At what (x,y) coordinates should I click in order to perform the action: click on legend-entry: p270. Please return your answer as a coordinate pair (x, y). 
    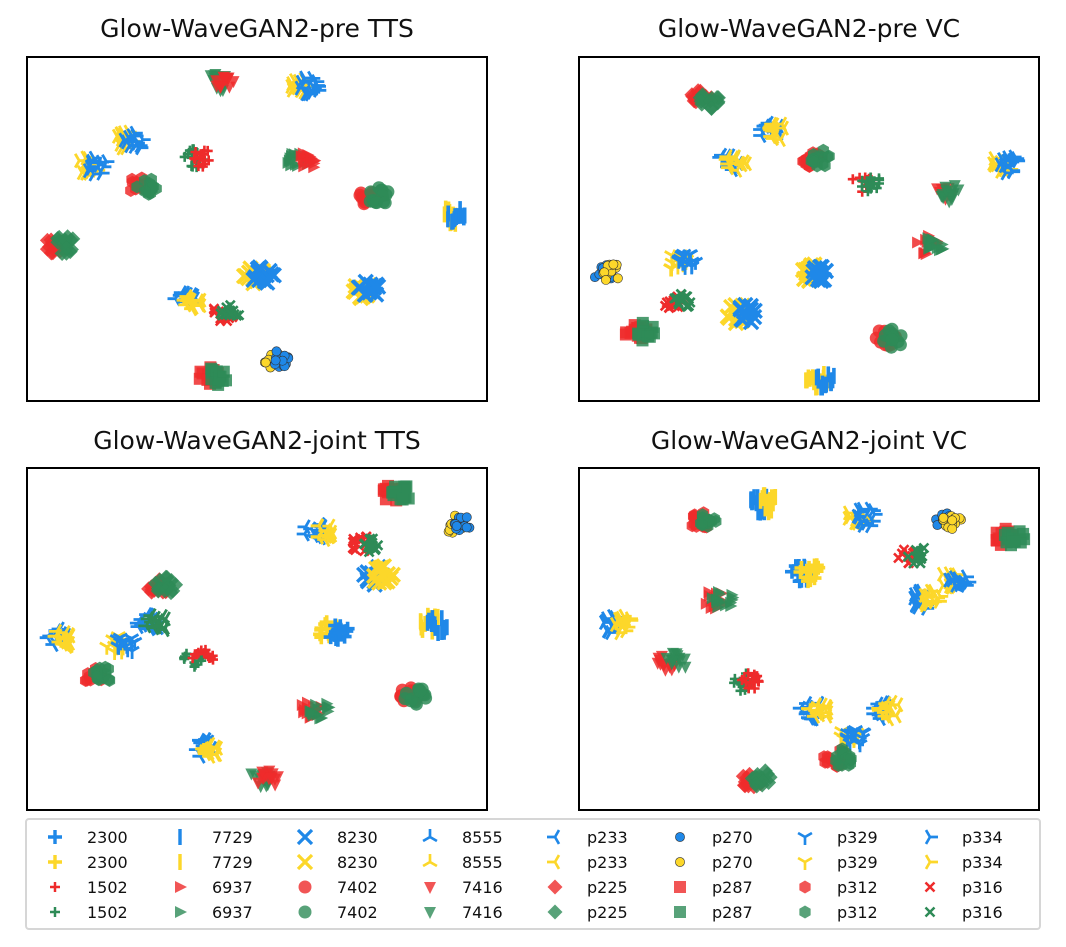
    Looking at the image, I should click on (714, 837).